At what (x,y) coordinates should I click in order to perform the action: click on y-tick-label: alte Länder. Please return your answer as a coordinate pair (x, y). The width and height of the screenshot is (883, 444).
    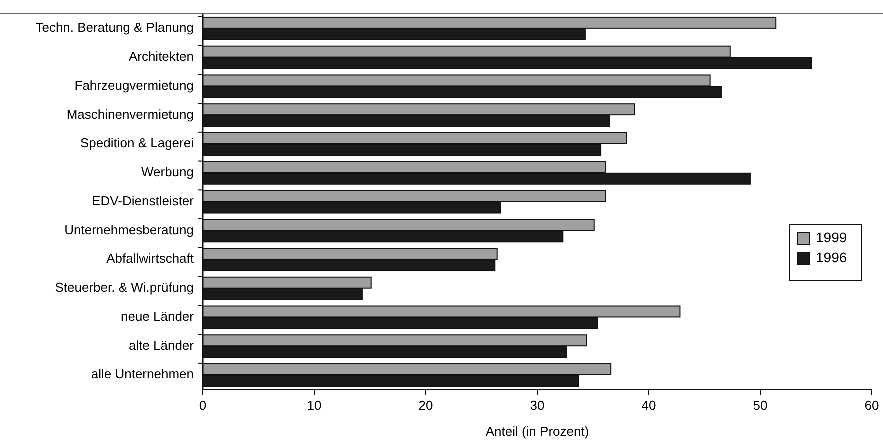
    Looking at the image, I should click on (161, 345).